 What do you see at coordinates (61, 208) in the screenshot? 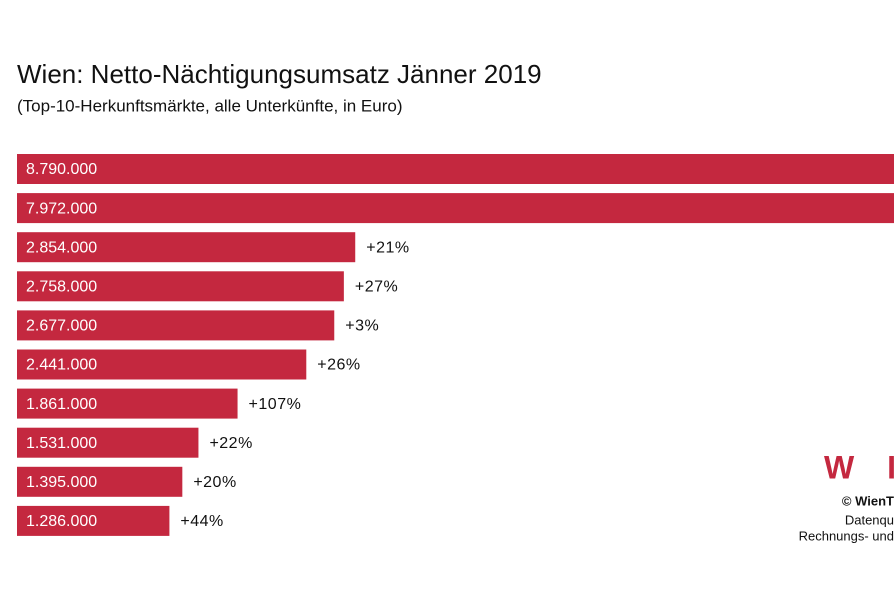
I see `value-label: 7.972.000` at bounding box center [61, 208].